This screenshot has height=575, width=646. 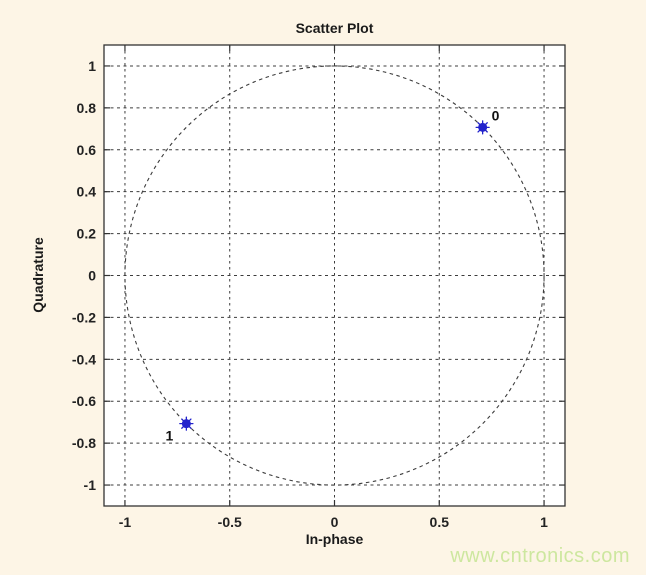 What do you see at coordinates (334, 28) in the screenshot?
I see `chart-title: Scatter Plot` at bounding box center [334, 28].